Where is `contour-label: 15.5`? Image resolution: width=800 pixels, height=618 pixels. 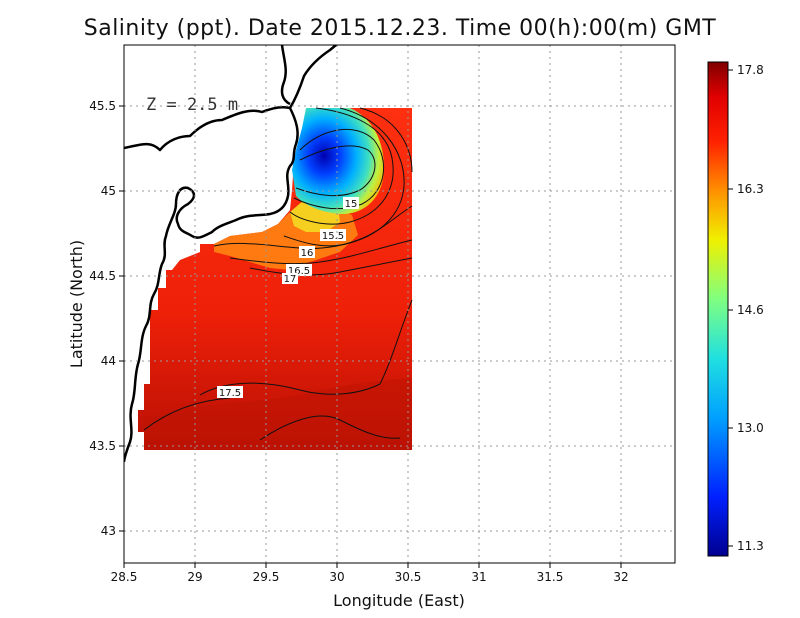
contour-label: 15.5 is located at coordinates (333, 236).